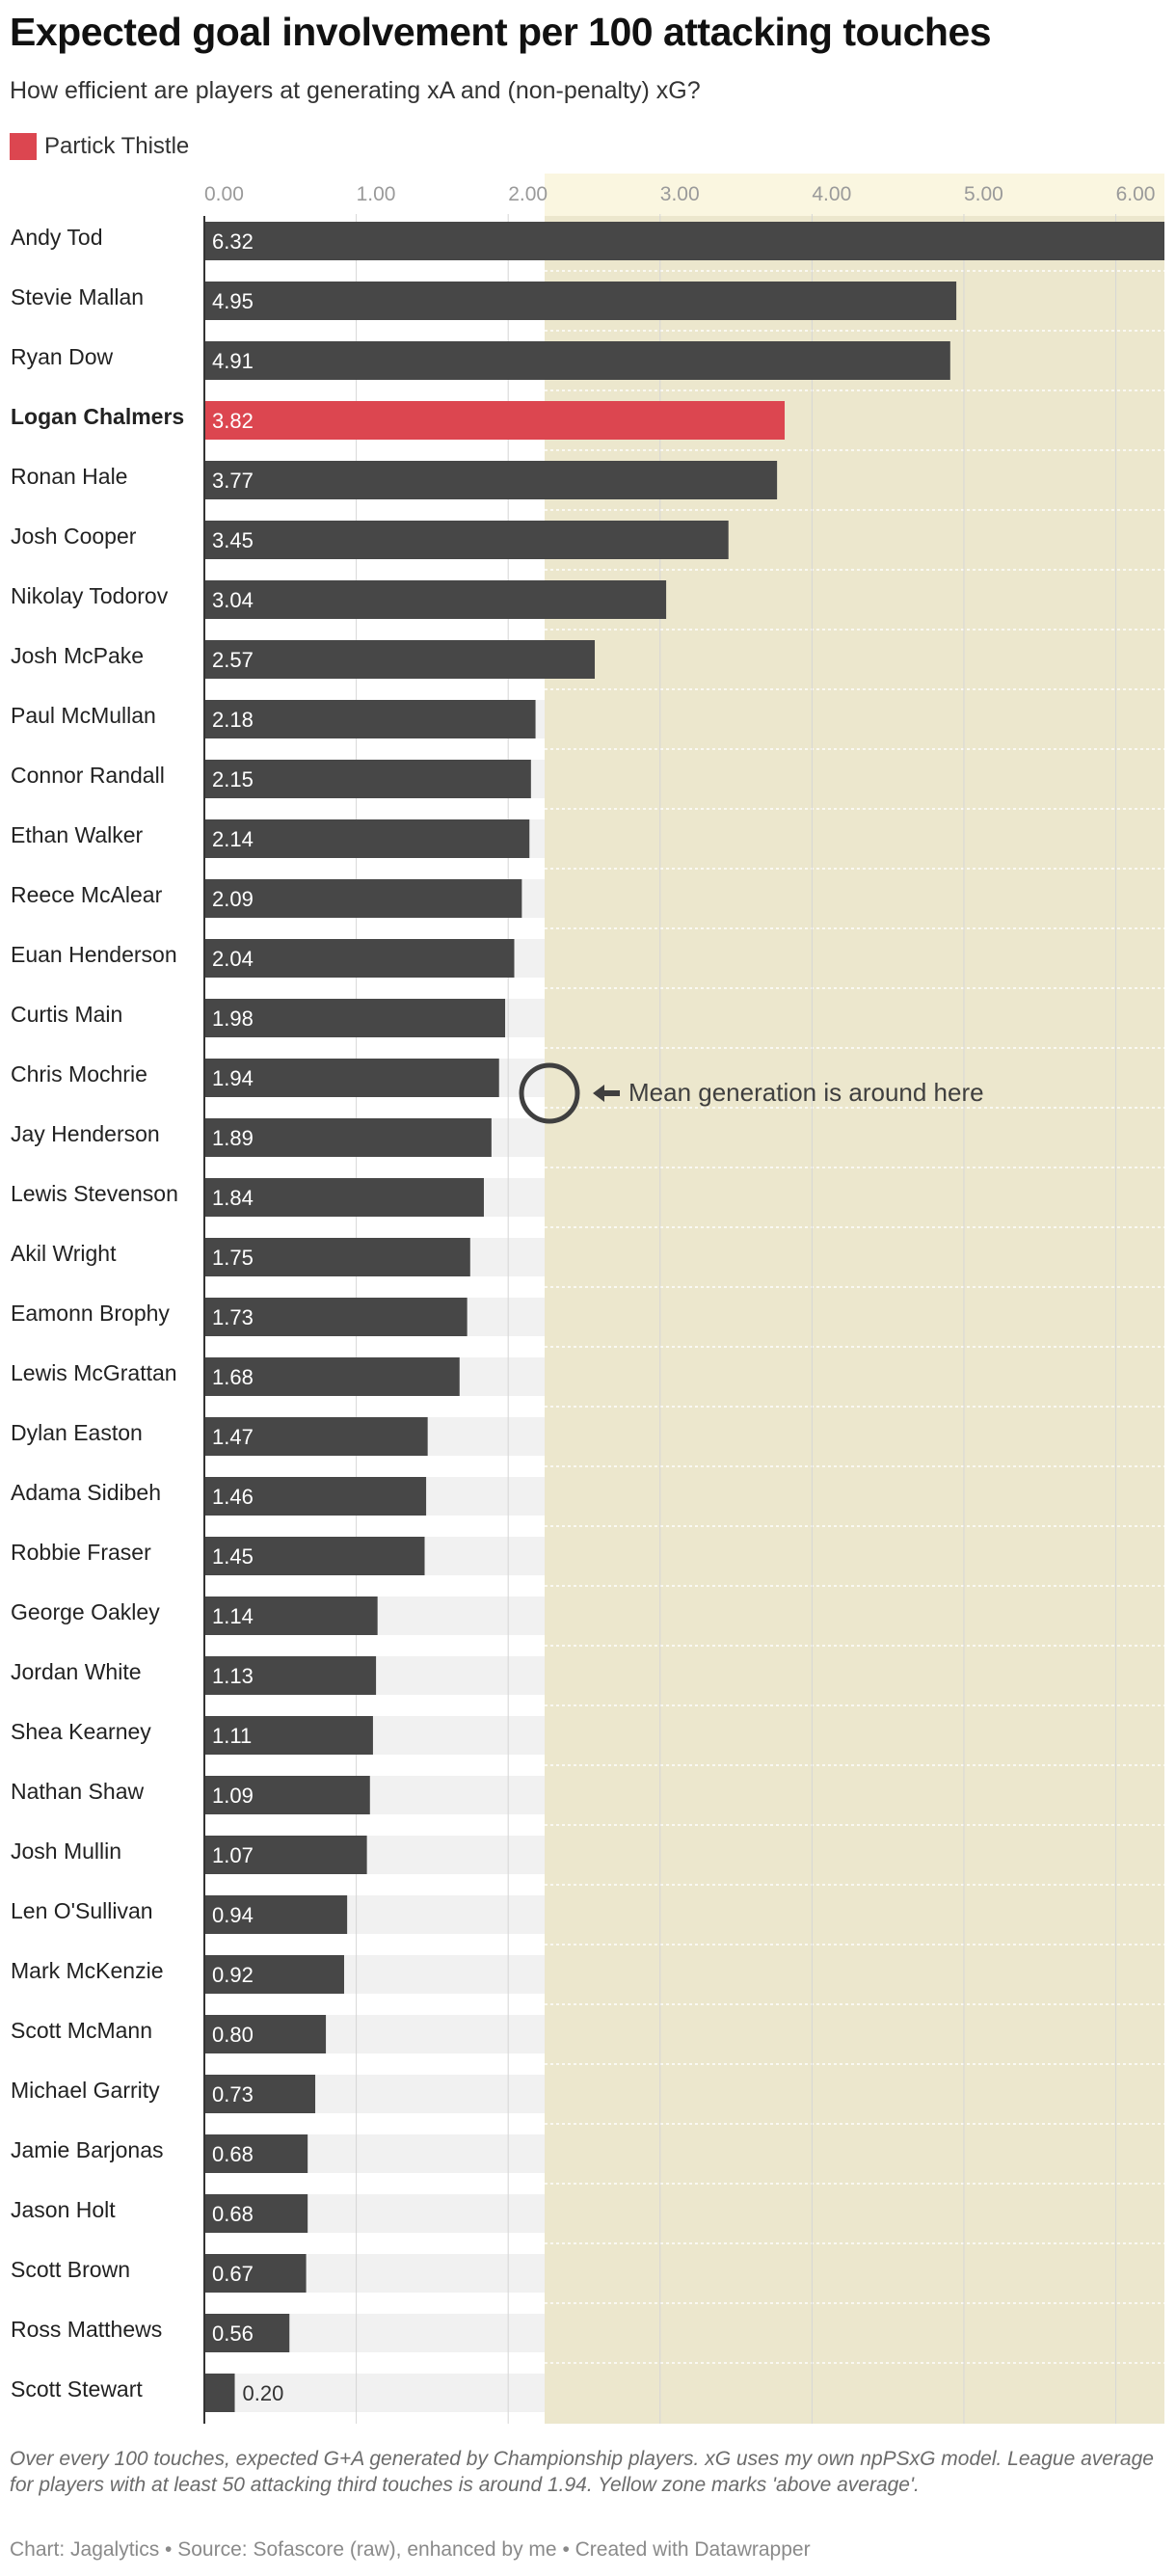 The width and height of the screenshot is (1176, 2576). What do you see at coordinates (77, 835) in the screenshot?
I see `category-label: Ethan Walker` at bounding box center [77, 835].